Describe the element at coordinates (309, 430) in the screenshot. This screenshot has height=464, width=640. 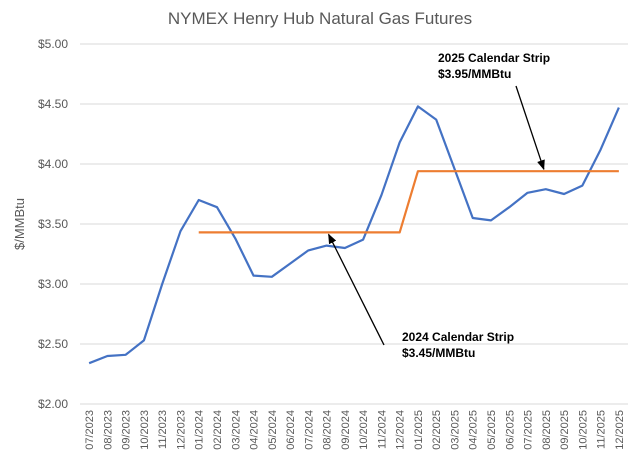
I see `x-tick-label: 07/2024` at that location.